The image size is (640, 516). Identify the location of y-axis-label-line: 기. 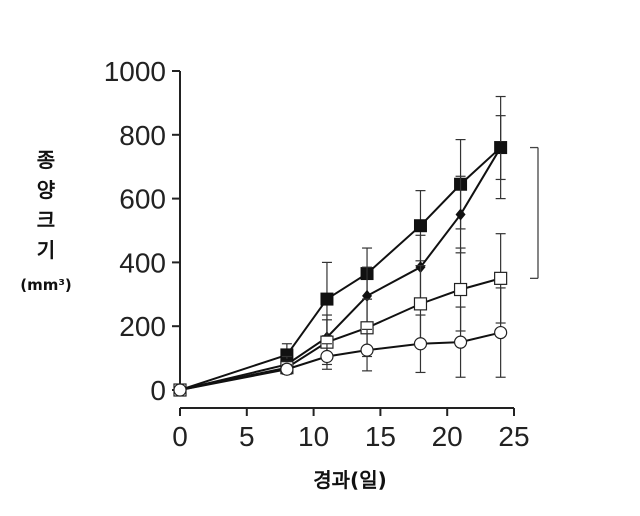
(46, 250).